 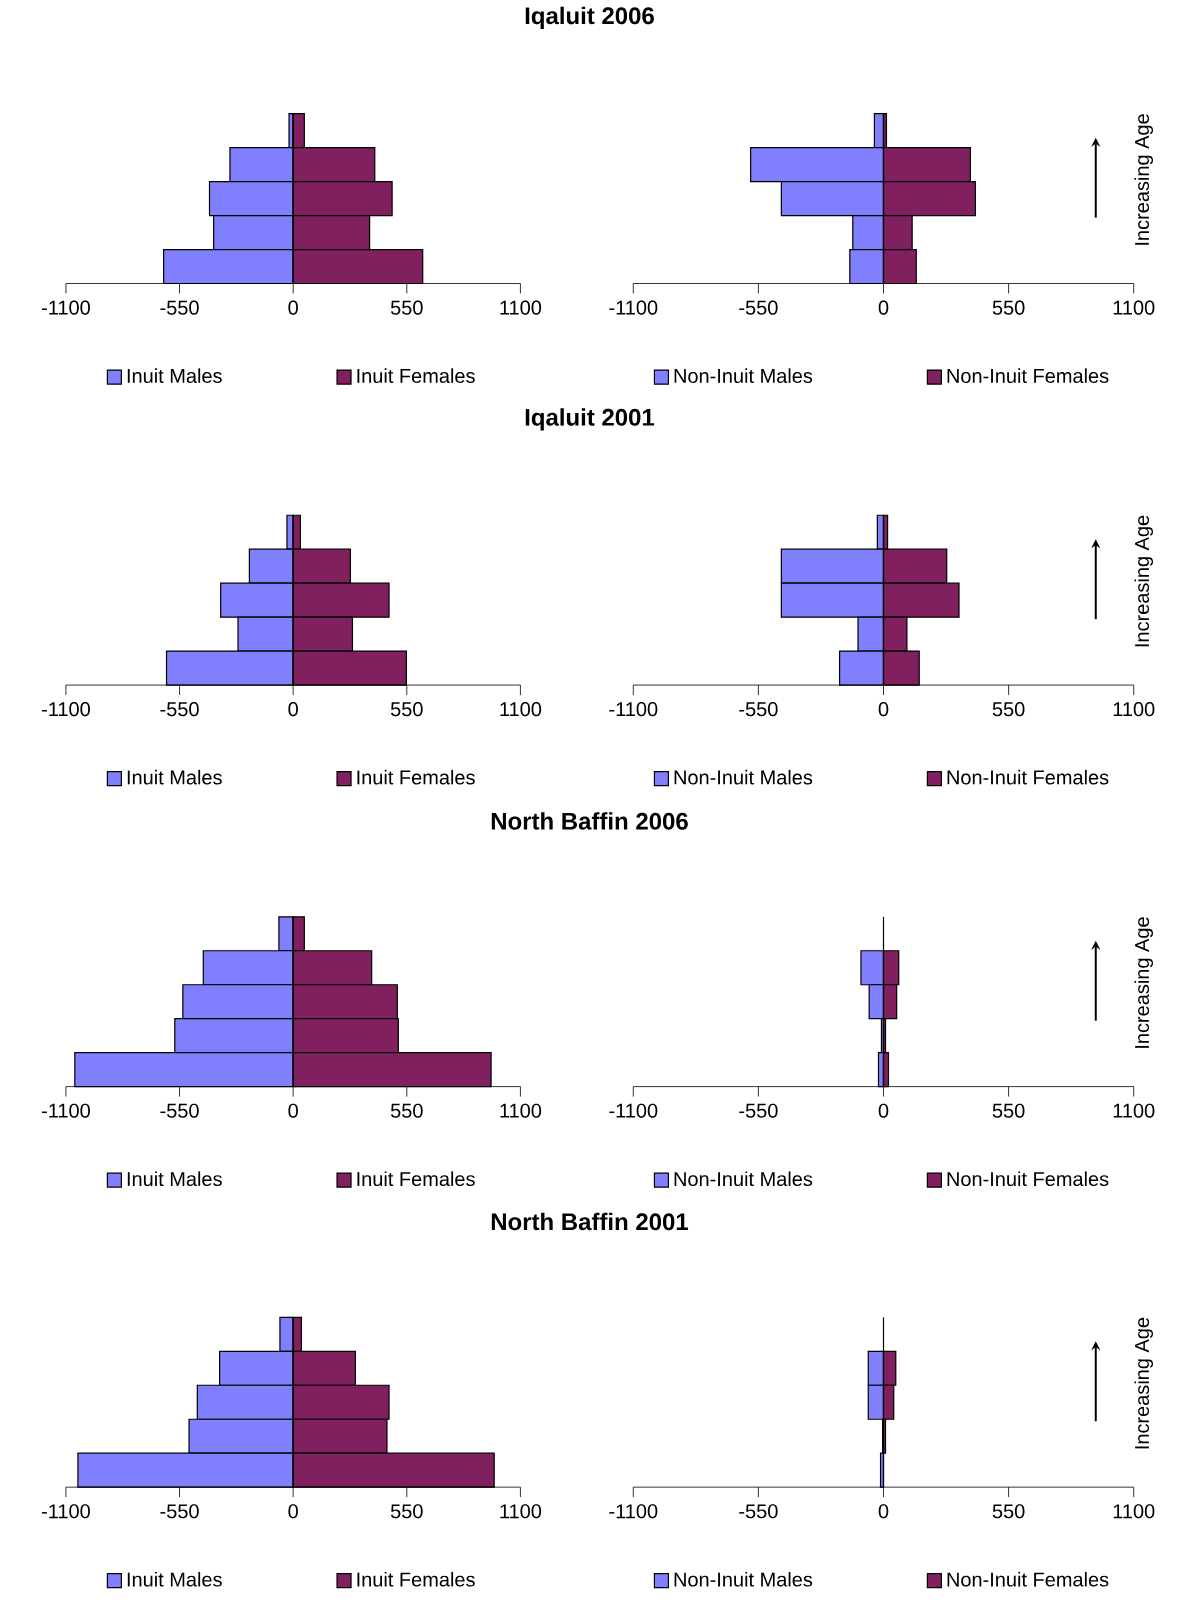 What do you see at coordinates (590, 18) in the screenshot?
I see `text: Iqaluit 2006` at bounding box center [590, 18].